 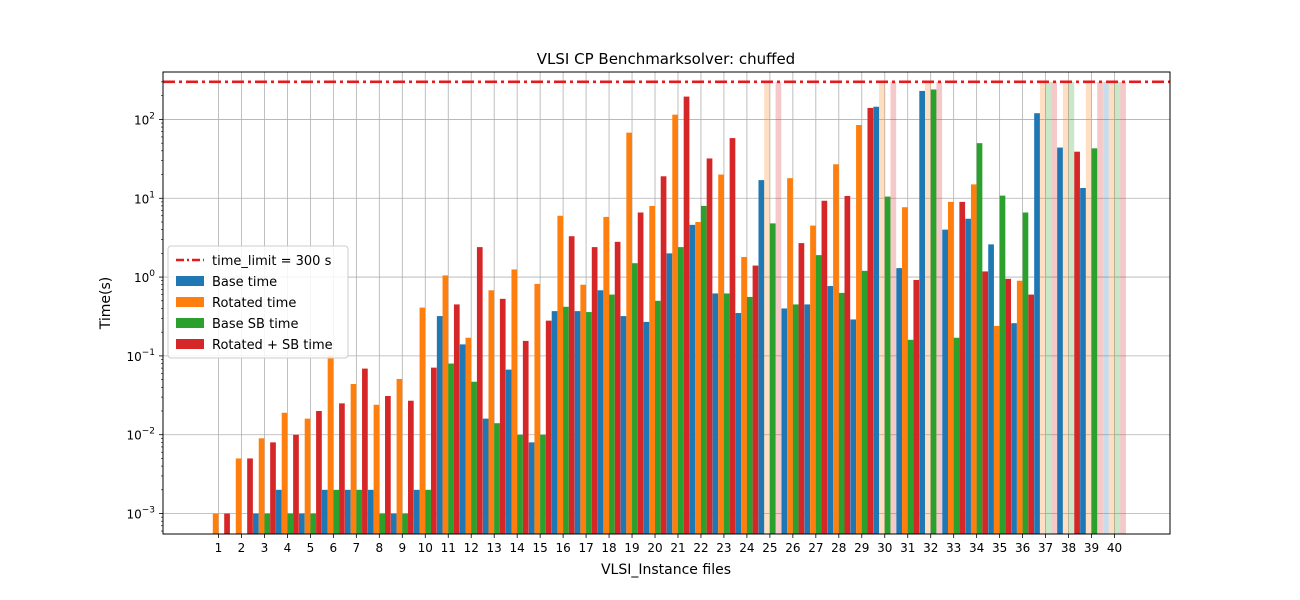 I want to click on y-tick-label: 10⁻², so click(x=140, y=435).